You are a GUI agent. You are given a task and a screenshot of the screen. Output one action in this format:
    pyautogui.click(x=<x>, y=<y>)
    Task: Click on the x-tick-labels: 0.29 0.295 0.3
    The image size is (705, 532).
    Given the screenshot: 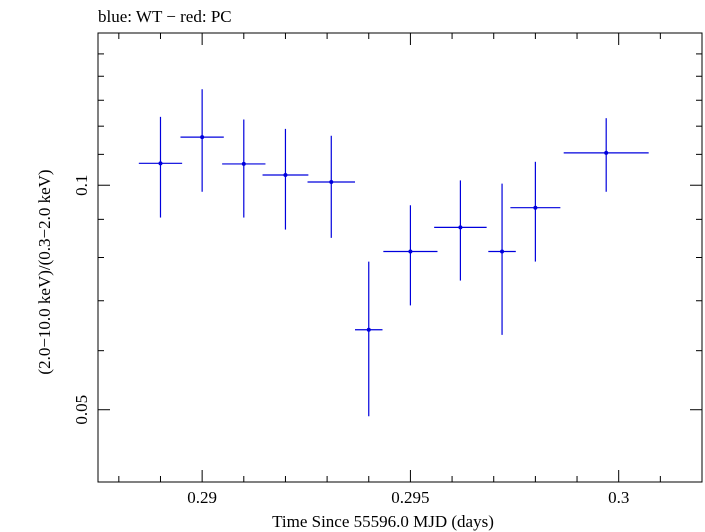 What is the action you would take?
    pyautogui.click(x=408, y=497)
    